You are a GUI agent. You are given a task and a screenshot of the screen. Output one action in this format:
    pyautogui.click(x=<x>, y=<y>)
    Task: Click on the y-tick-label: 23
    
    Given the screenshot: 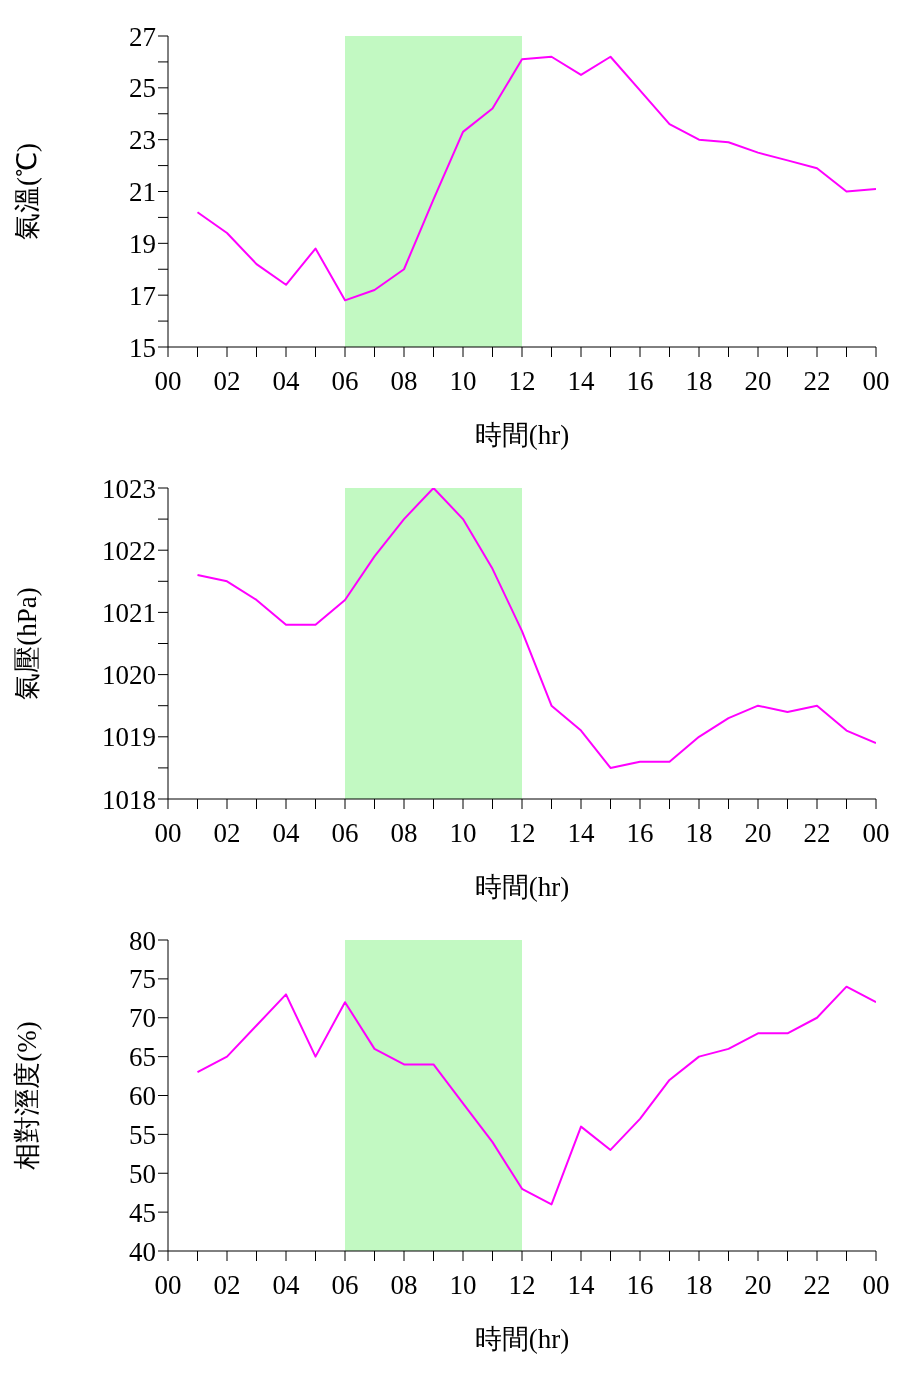 What is the action you would take?
    pyautogui.click(x=142, y=140)
    